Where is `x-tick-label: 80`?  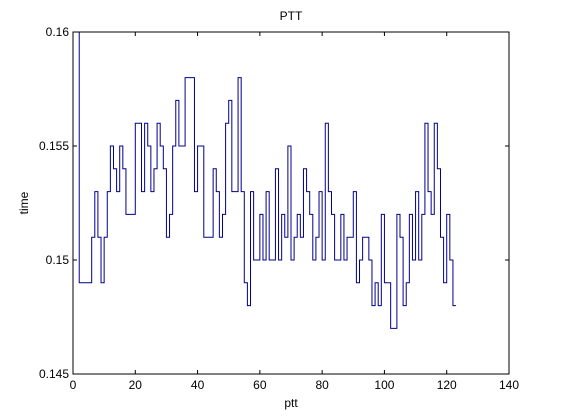 x-tick-label: 80 is located at coordinates (322, 385).